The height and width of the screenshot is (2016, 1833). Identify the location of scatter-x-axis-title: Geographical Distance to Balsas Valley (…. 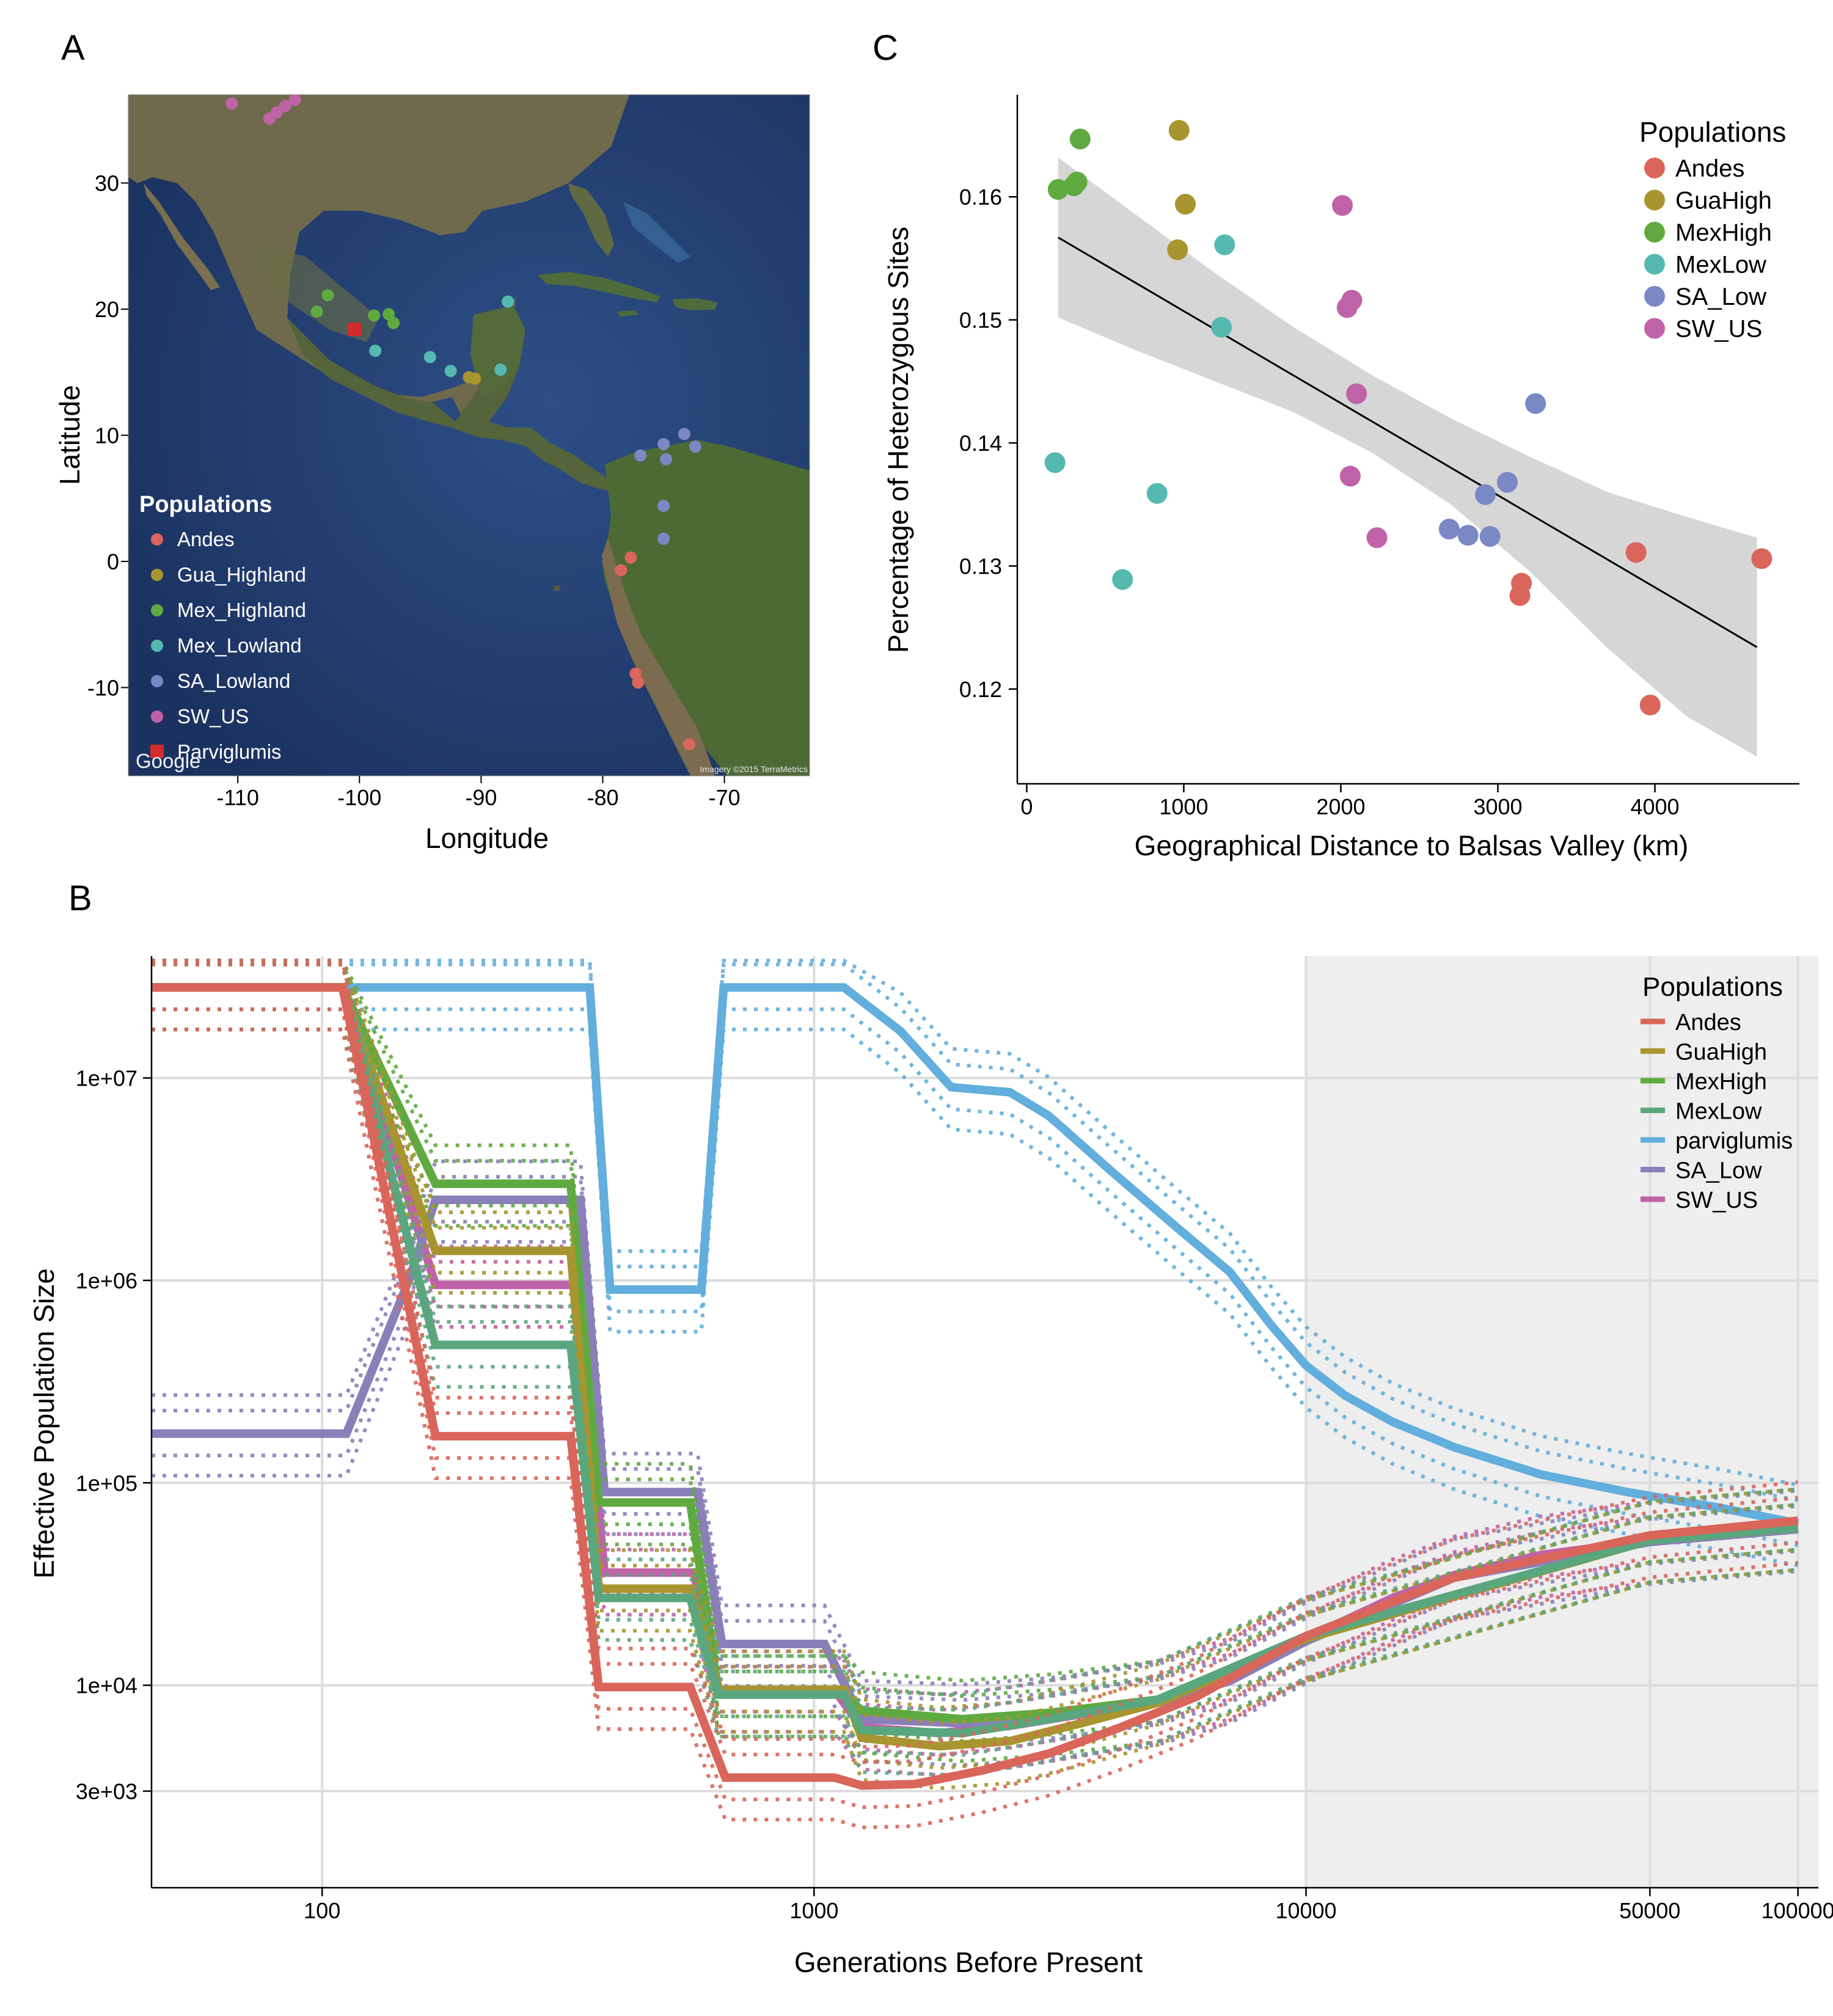
(1412, 845).